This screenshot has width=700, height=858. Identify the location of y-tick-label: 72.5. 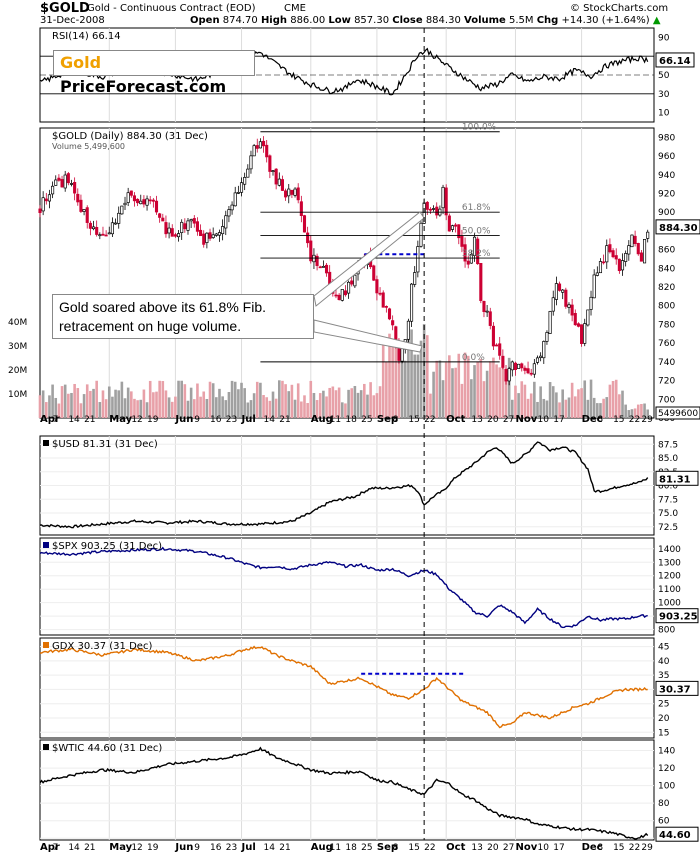
(668, 528).